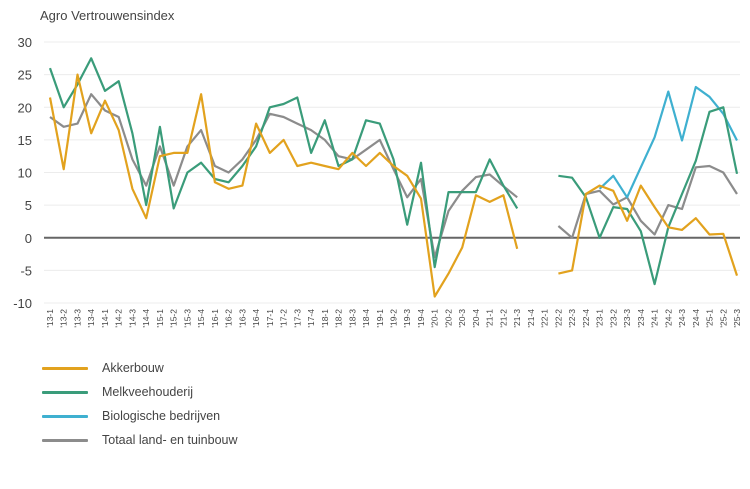 The height and width of the screenshot is (489, 750). Describe the element at coordinates (107, 15) in the screenshot. I see `chart-title: Agro Vertrouwensindex` at that location.